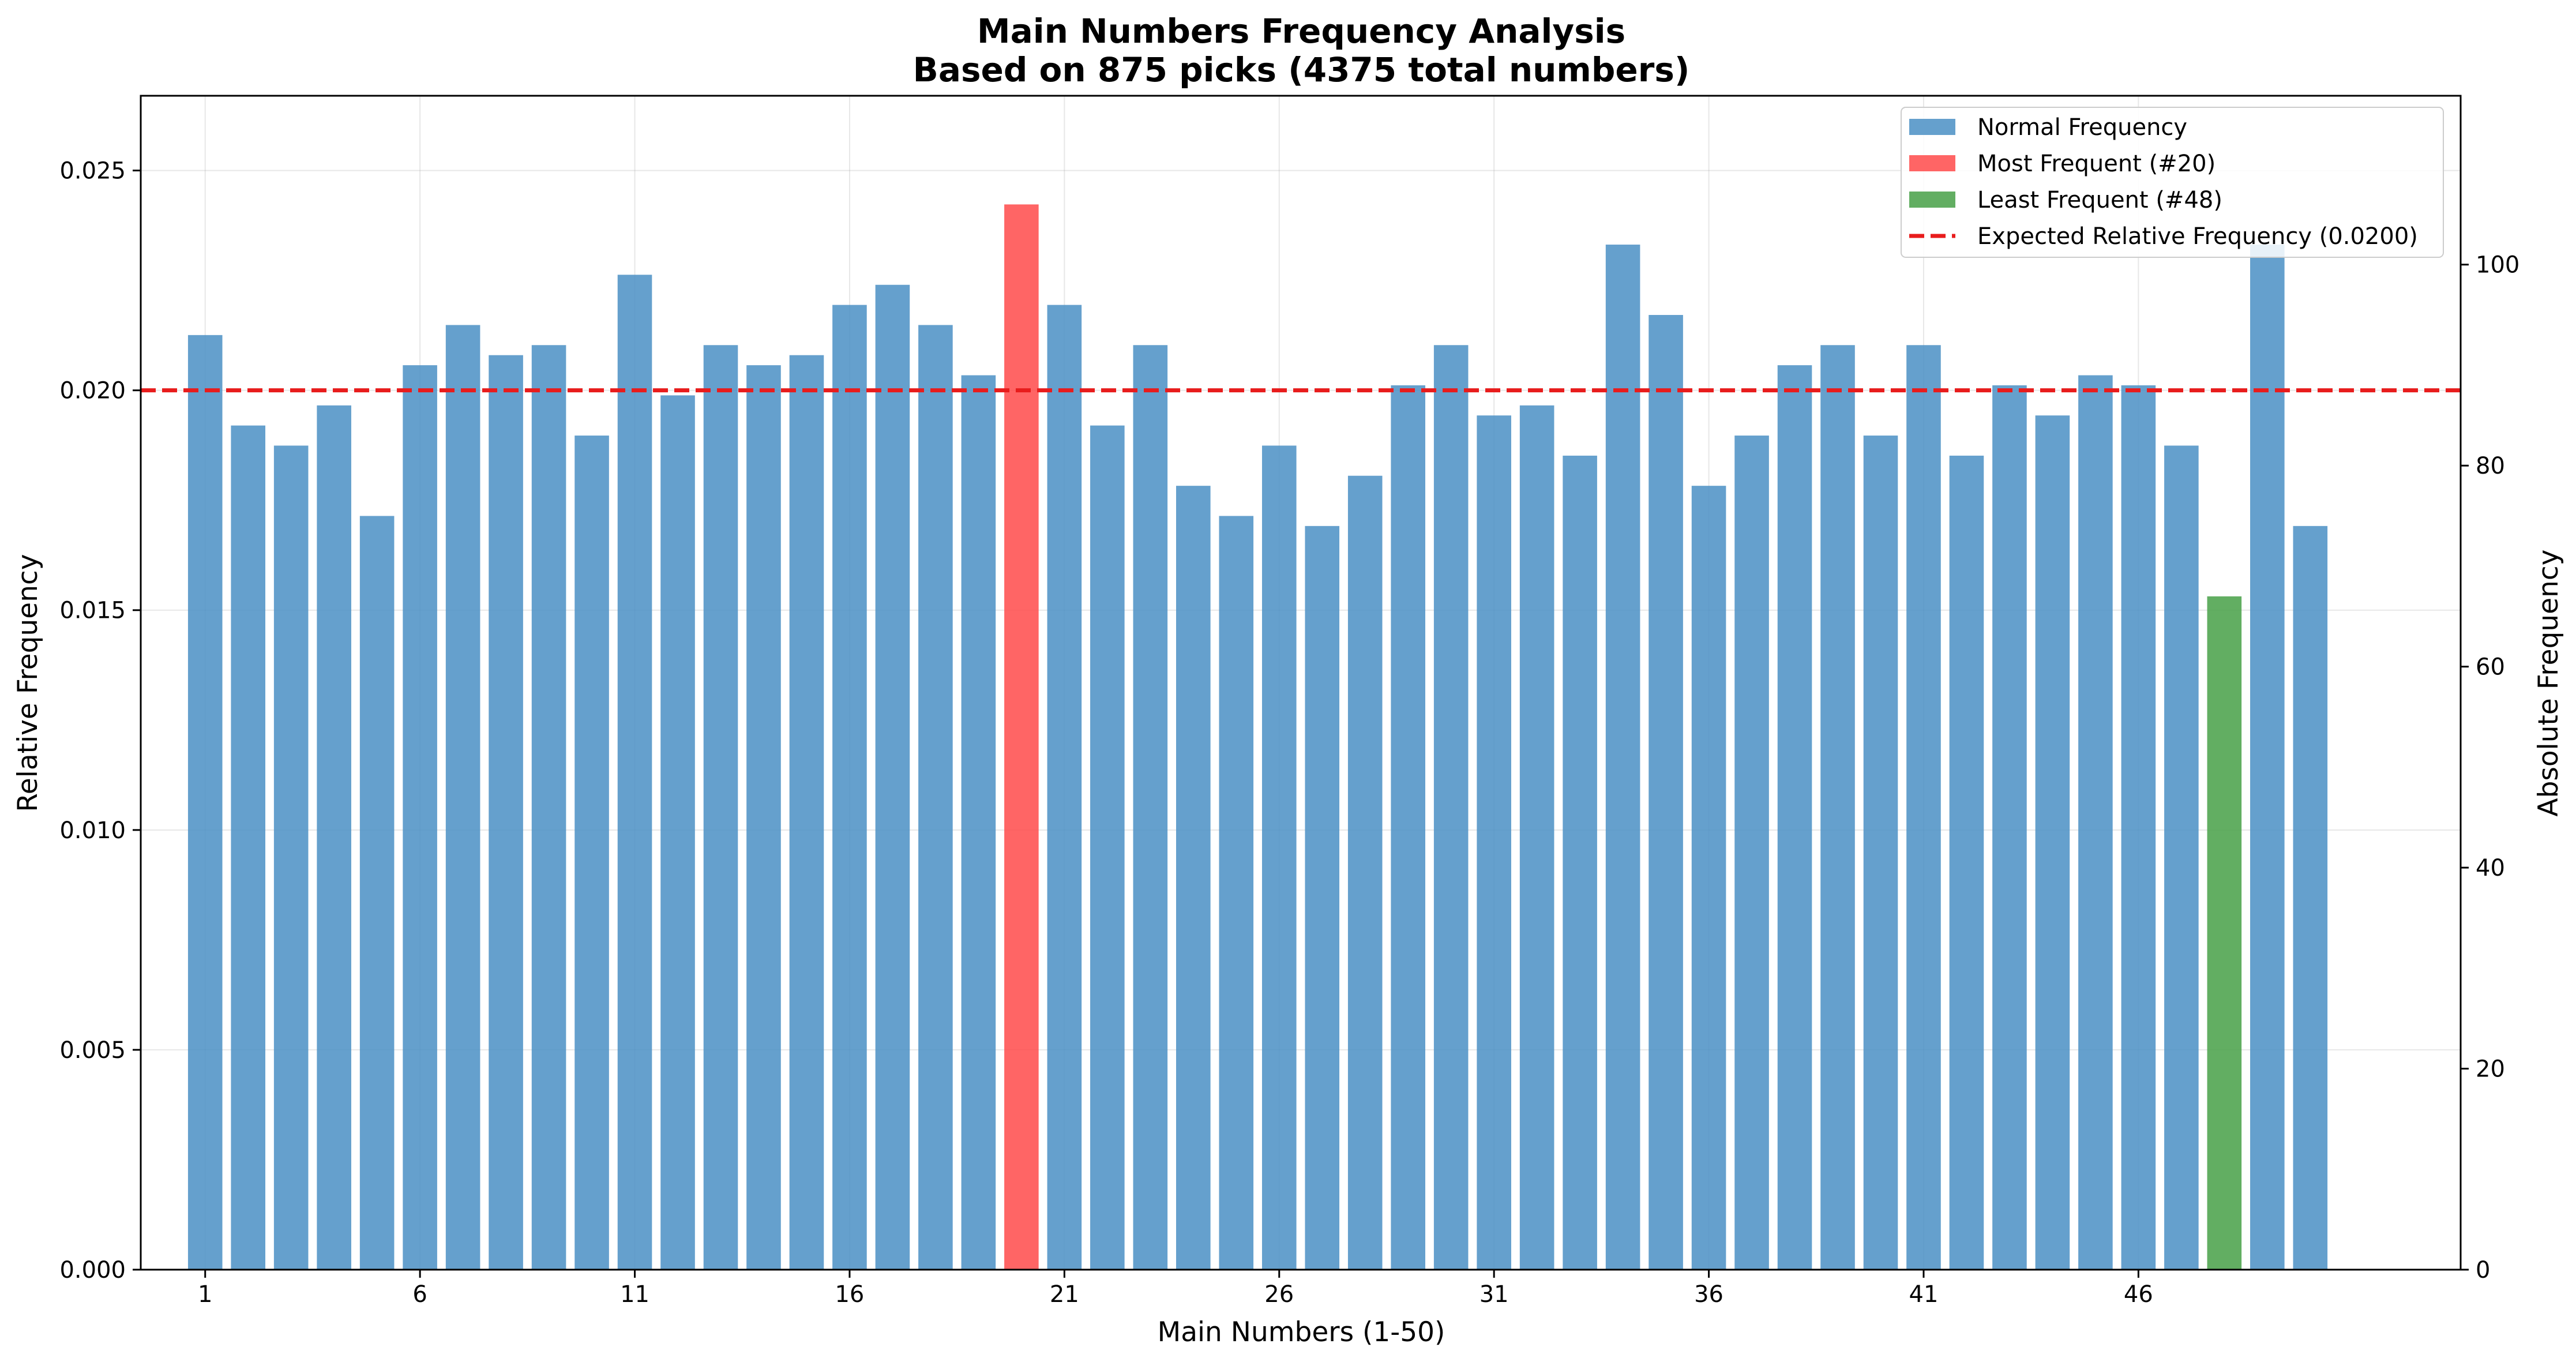  Describe the element at coordinates (1708, 1295) in the screenshot. I see `x-tick-label: 36` at that location.